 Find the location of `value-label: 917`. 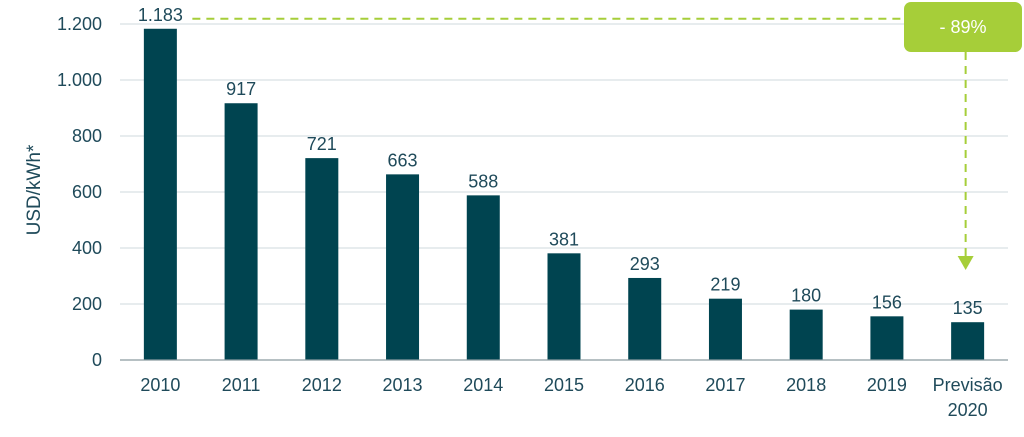

value-label: 917 is located at coordinates (241, 89).